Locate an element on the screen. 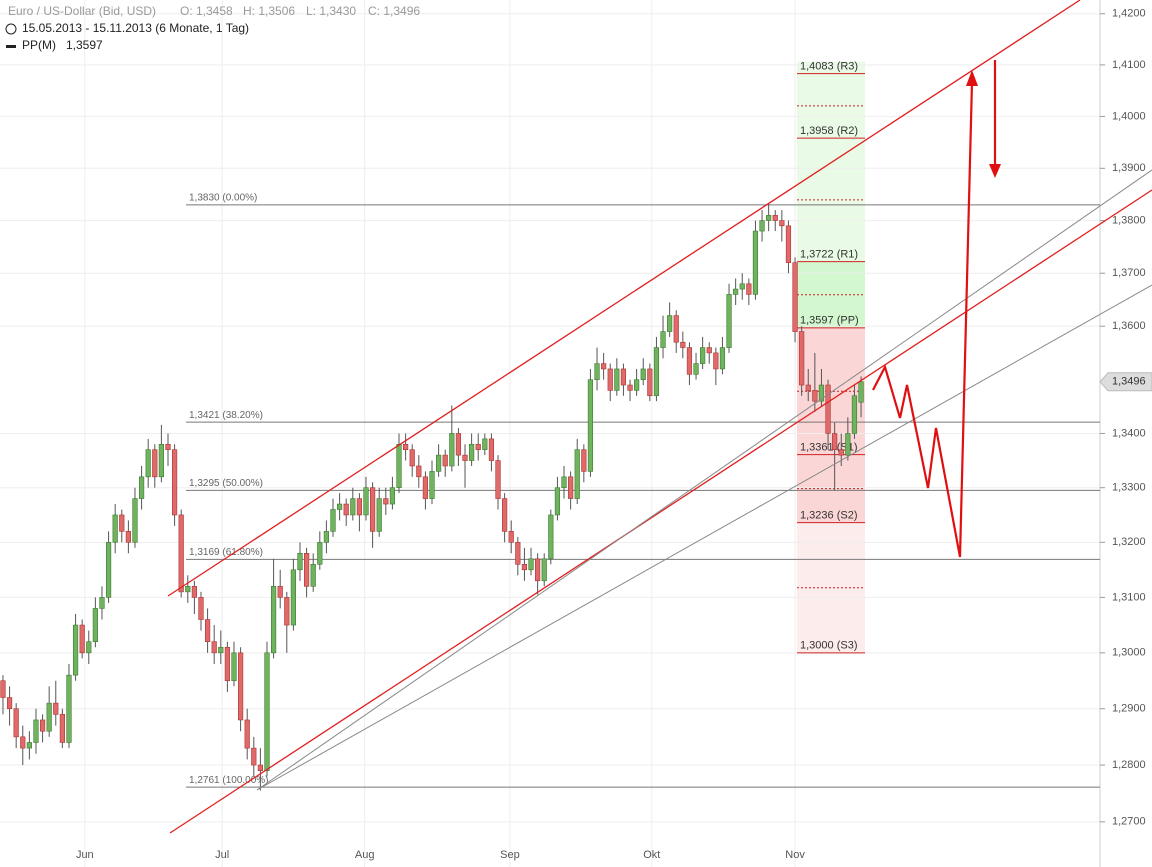 The width and height of the screenshot is (1152, 867). y-tick-label: 1,3400 is located at coordinates (1129, 433).